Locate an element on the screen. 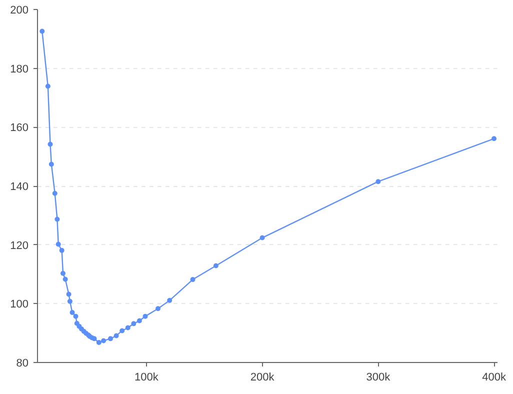  x-tick-label: 200k is located at coordinates (262, 378).